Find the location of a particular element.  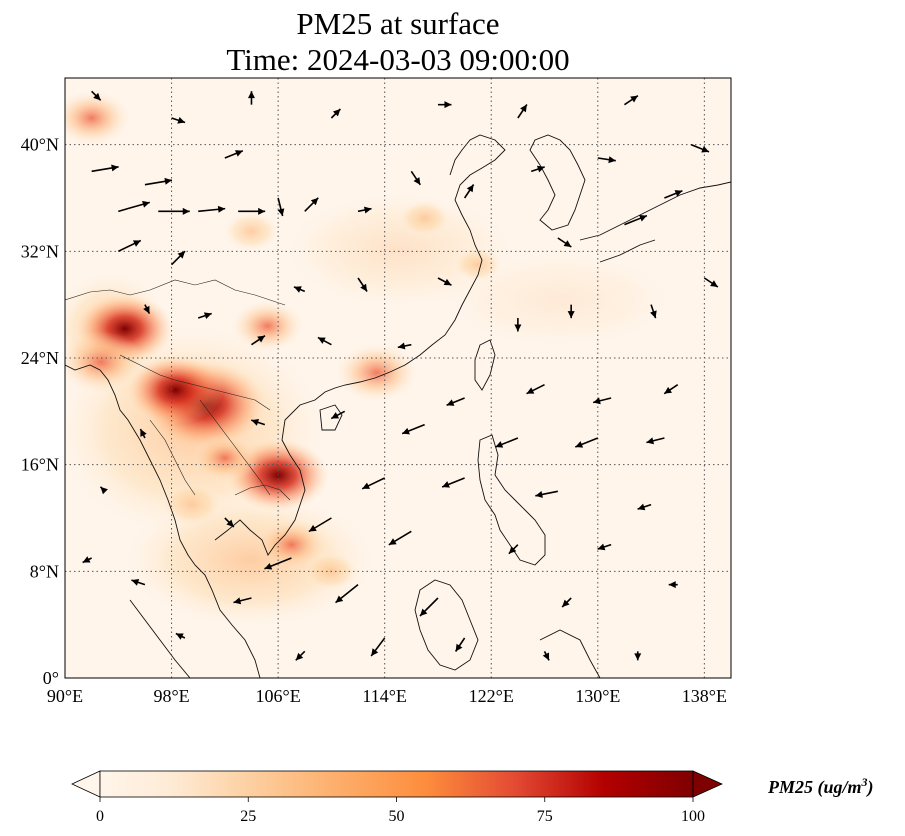

lat-tick-label: 8°N is located at coordinates (44, 571).